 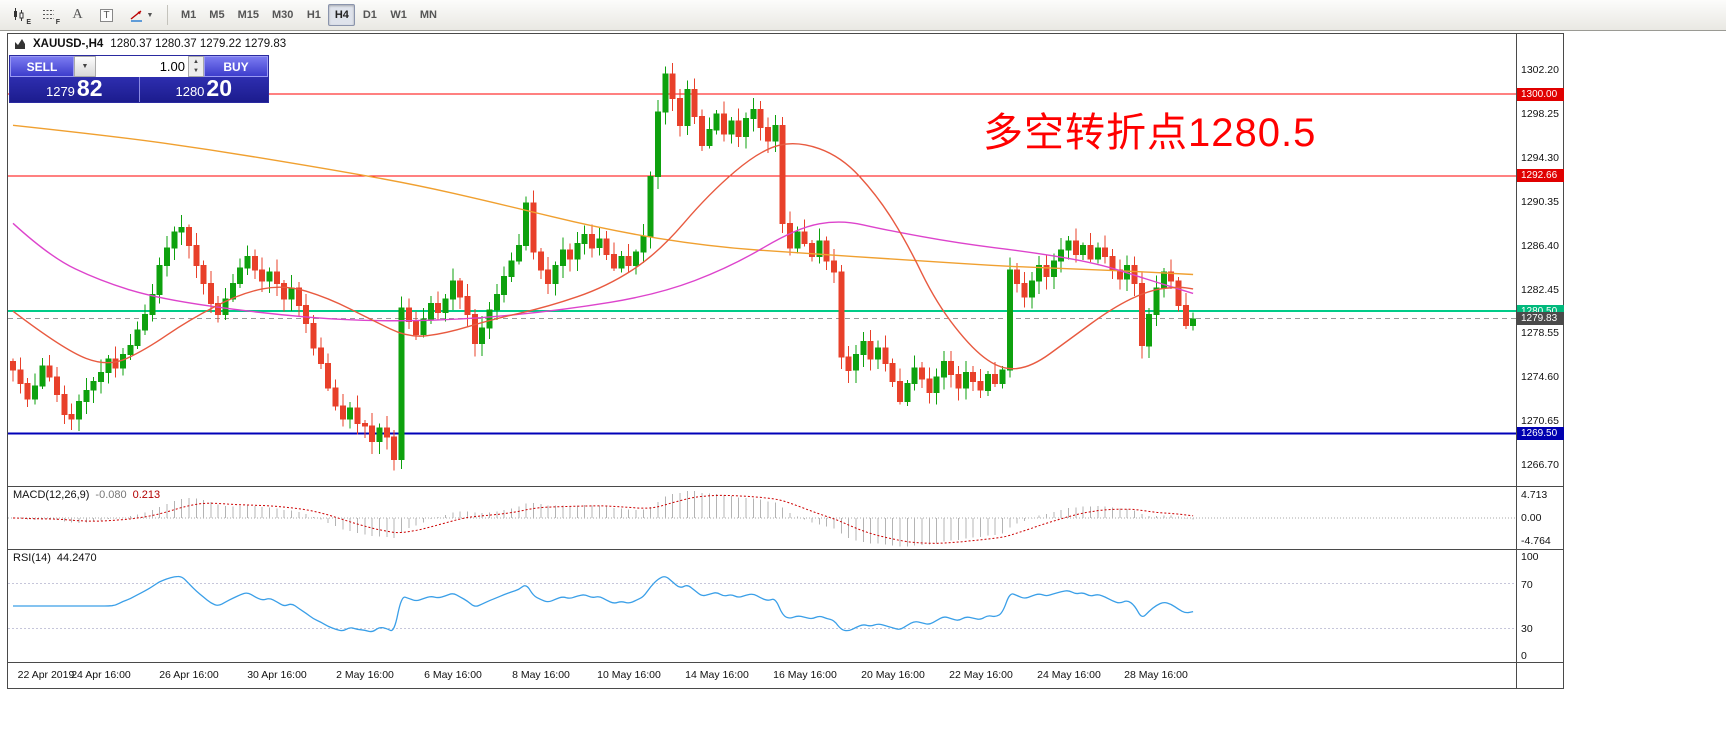 I want to click on ask-main: 1280, so click(x=190, y=91).